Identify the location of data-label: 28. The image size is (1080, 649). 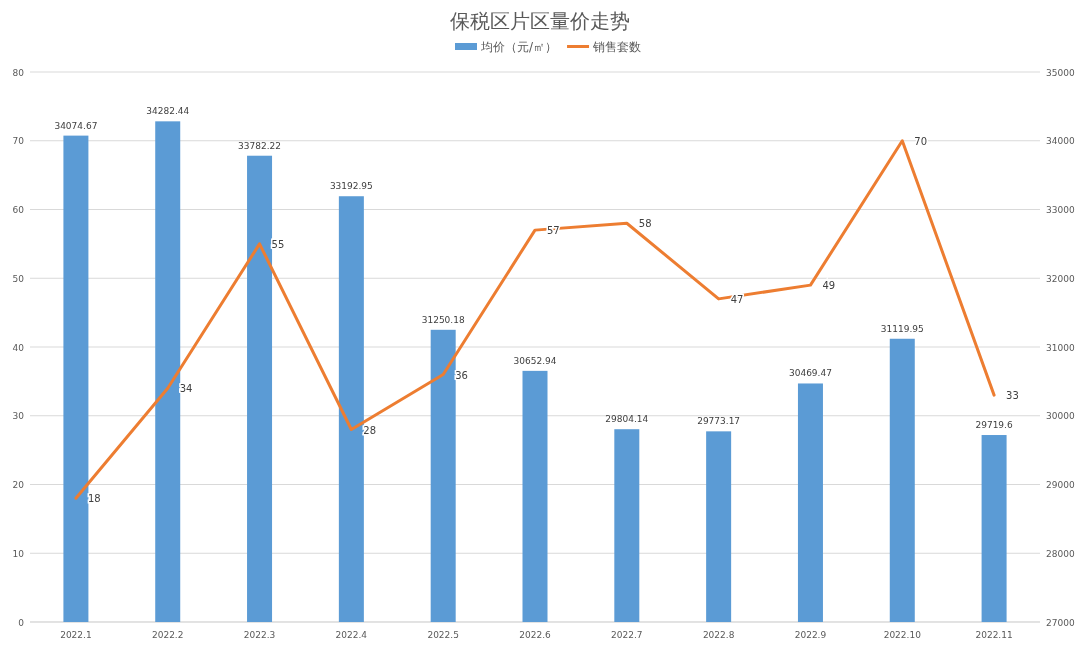
(370, 430).